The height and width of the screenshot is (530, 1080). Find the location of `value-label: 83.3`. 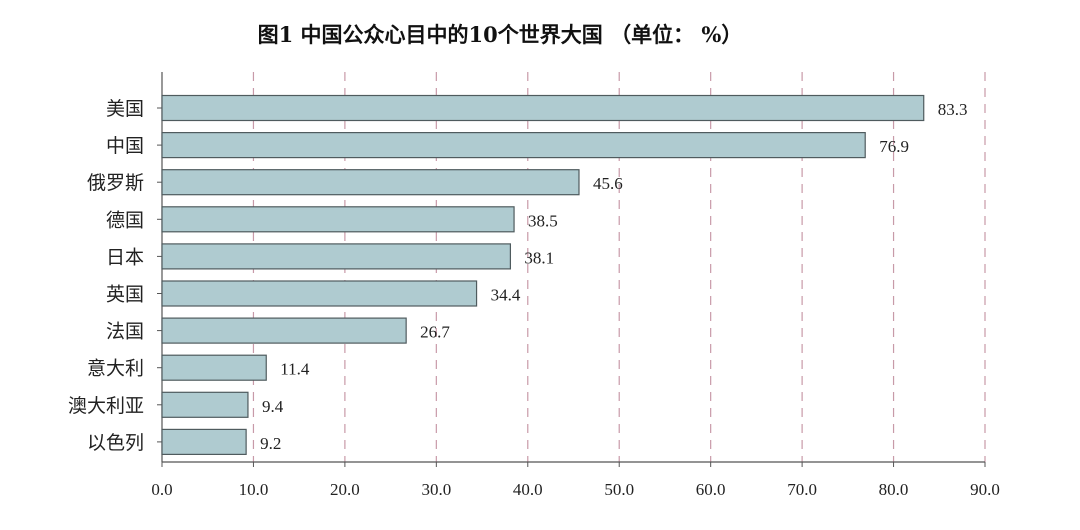

value-label: 83.3 is located at coordinates (953, 109).